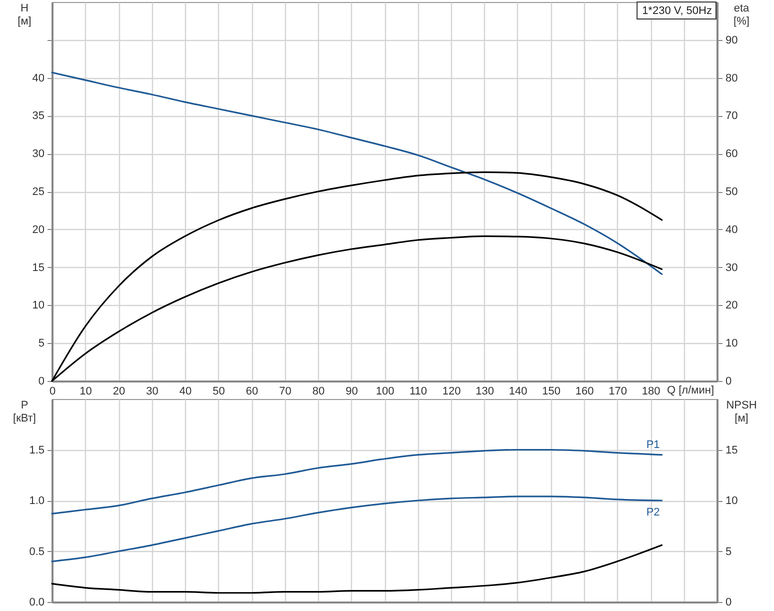 The height and width of the screenshot is (611, 774). Describe the element at coordinates (52, 392) in the screenshot. I see `x-tick-label: 0` at that location.